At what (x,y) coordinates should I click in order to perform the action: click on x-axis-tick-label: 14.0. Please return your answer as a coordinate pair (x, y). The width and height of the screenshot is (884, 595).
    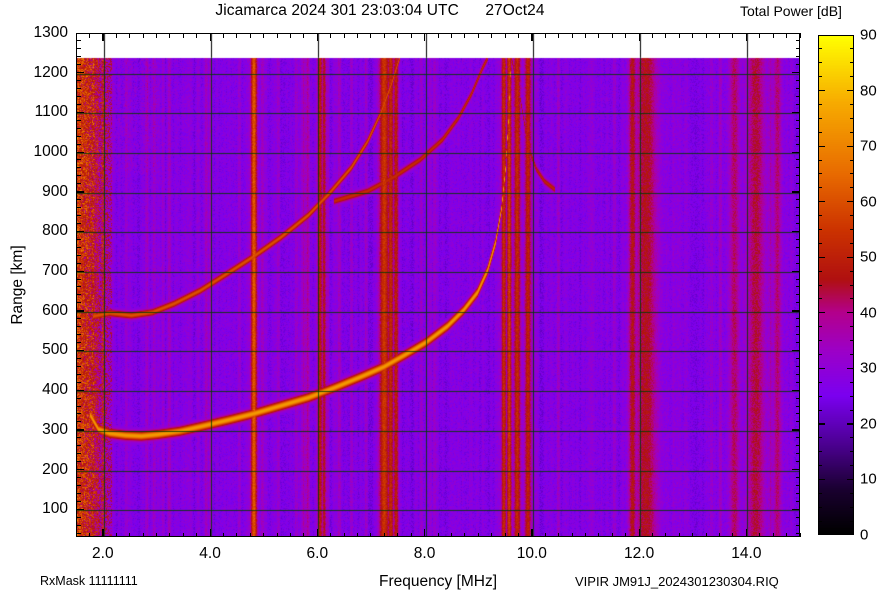
    Looking at the image, I should click on (746, 553).